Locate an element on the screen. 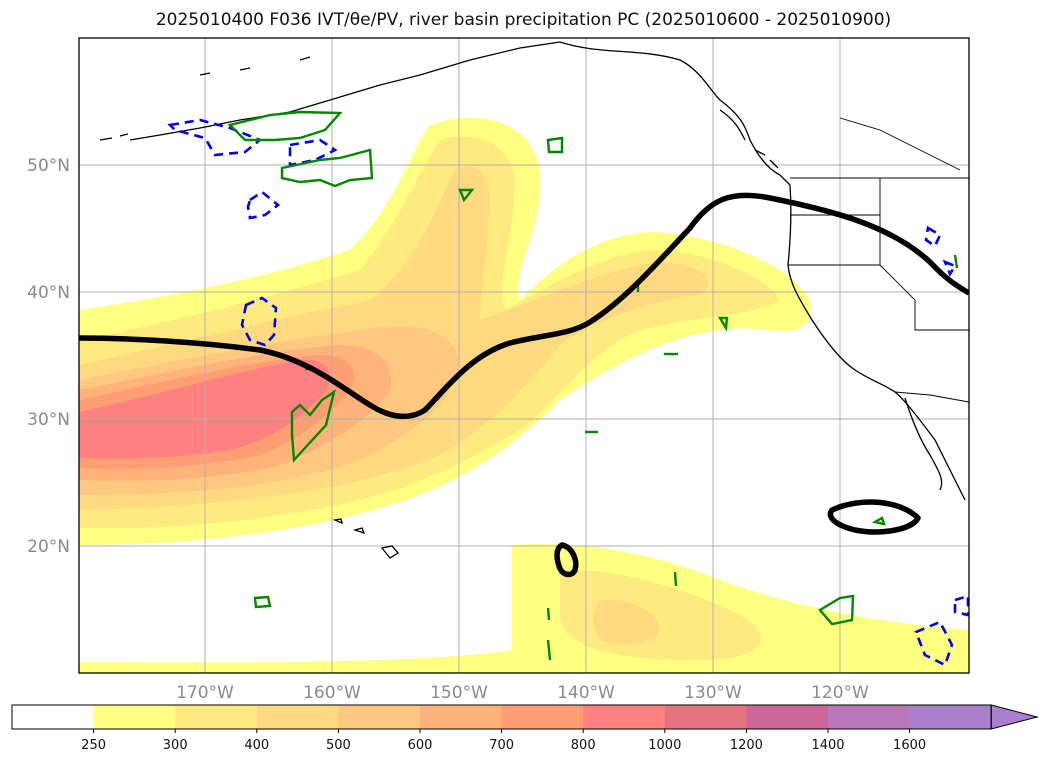 The image size is (1047, 767). colorbar-tick-label: 1000 is located at coordinates (664, 745).